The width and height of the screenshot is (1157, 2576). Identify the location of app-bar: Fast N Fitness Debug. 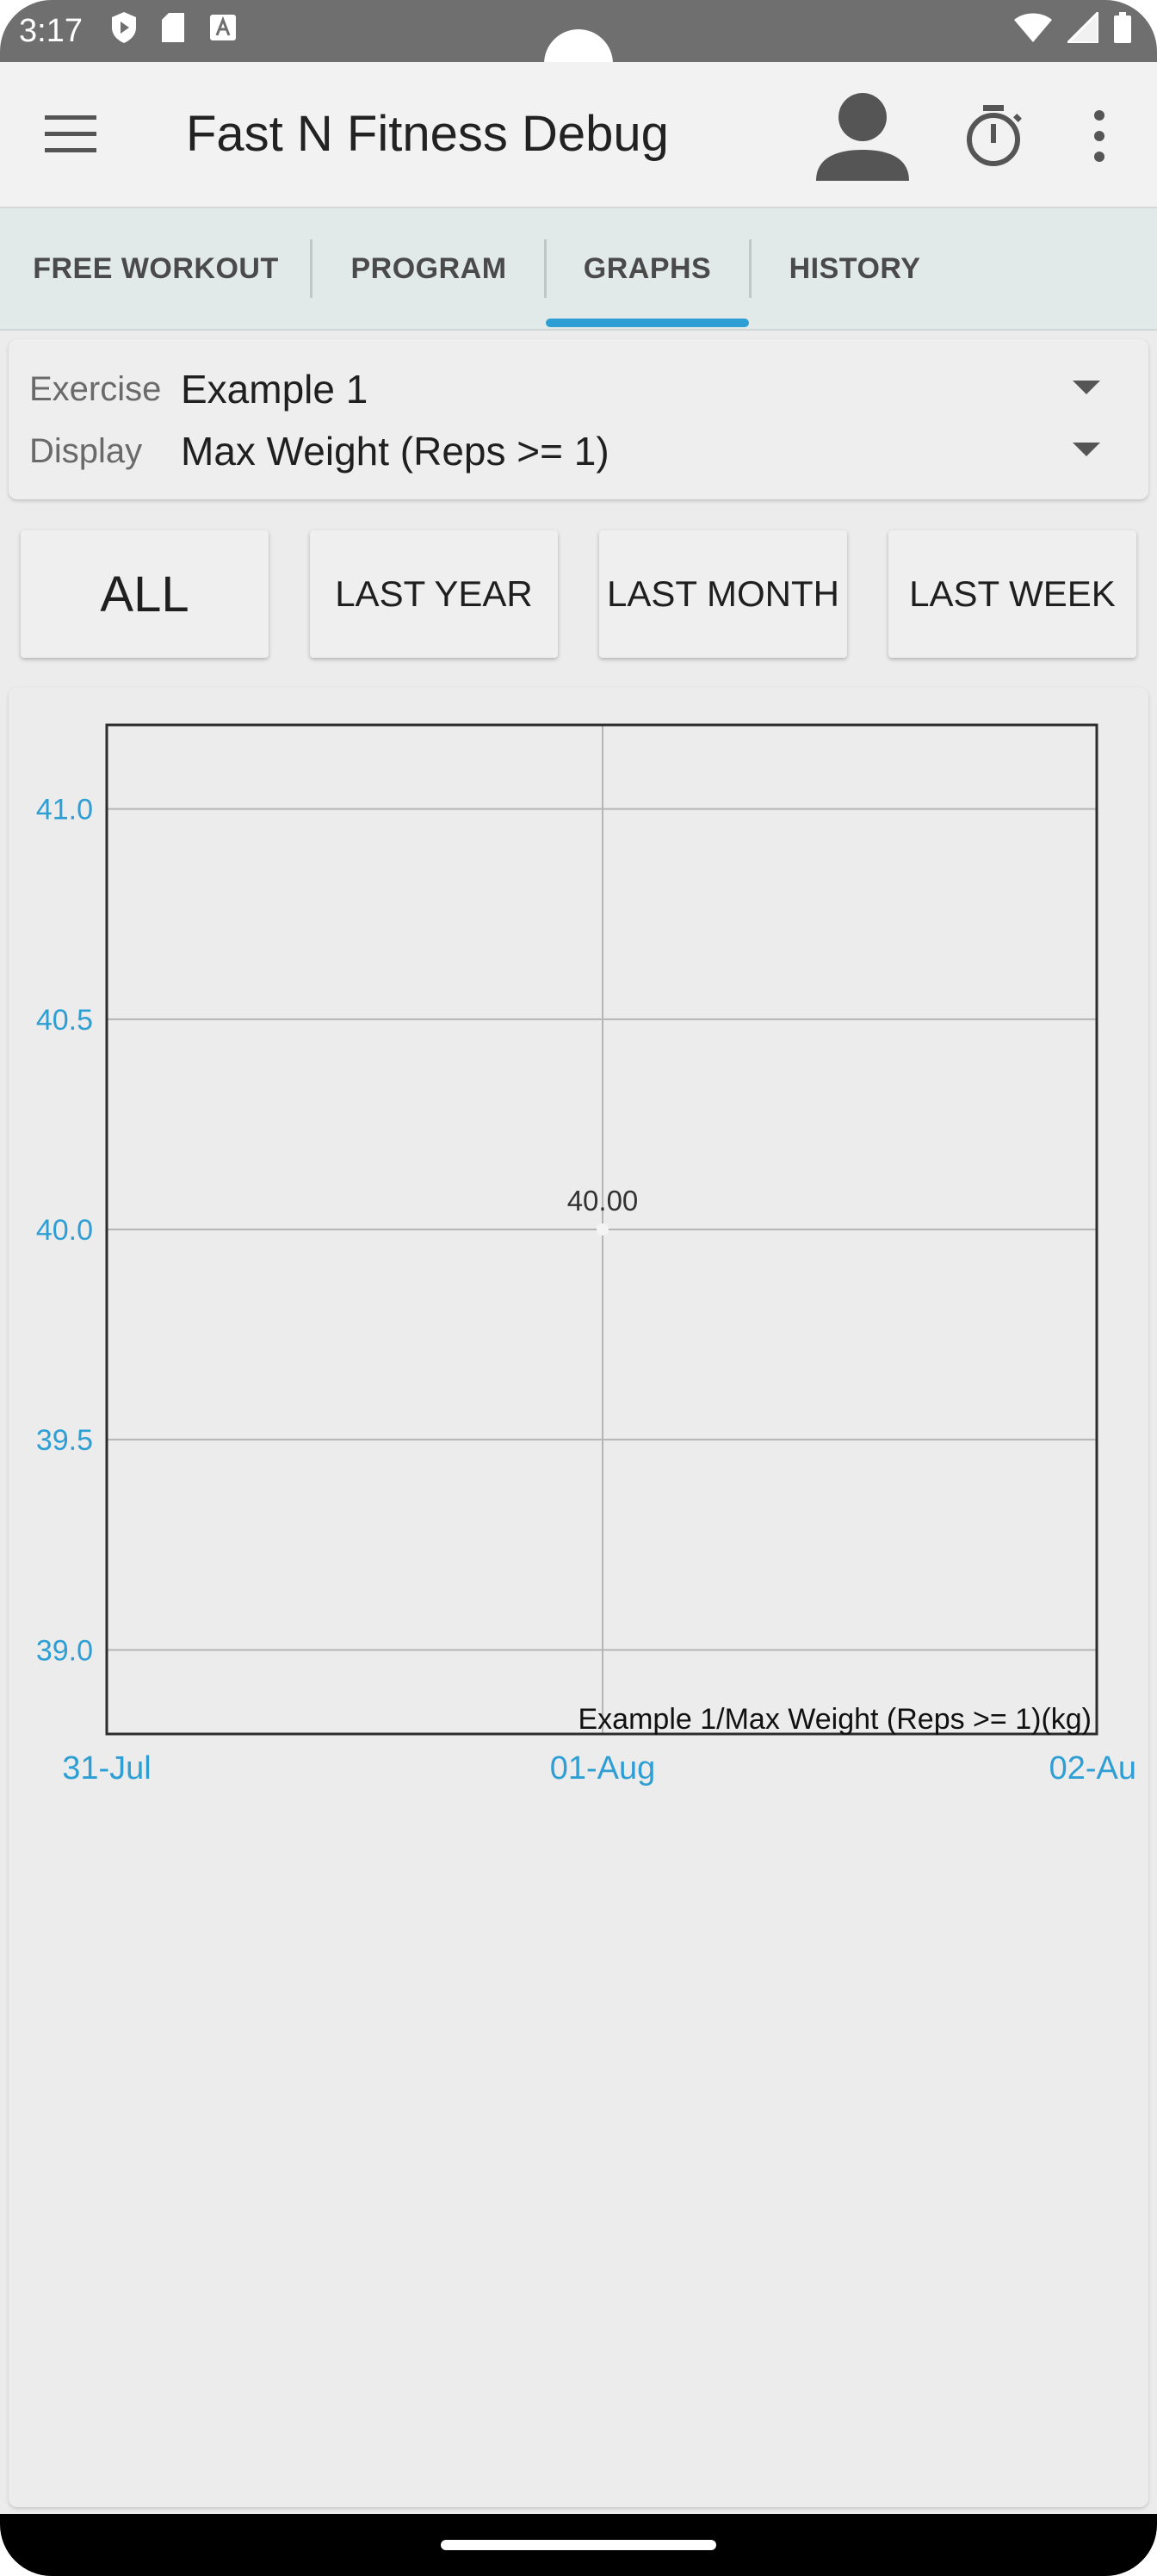
(579, 135).